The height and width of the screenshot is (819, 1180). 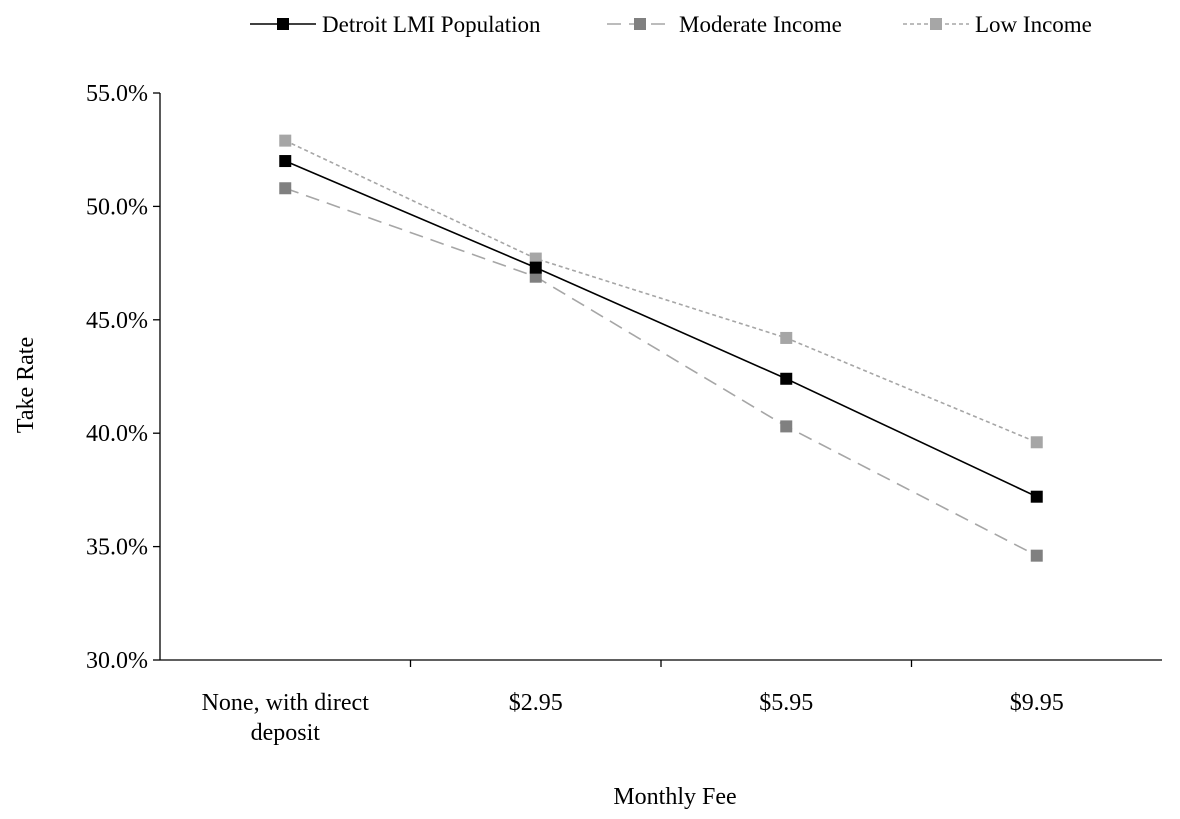 I want to click on legend-label: Moderate Income, so click(x=760, y=24).